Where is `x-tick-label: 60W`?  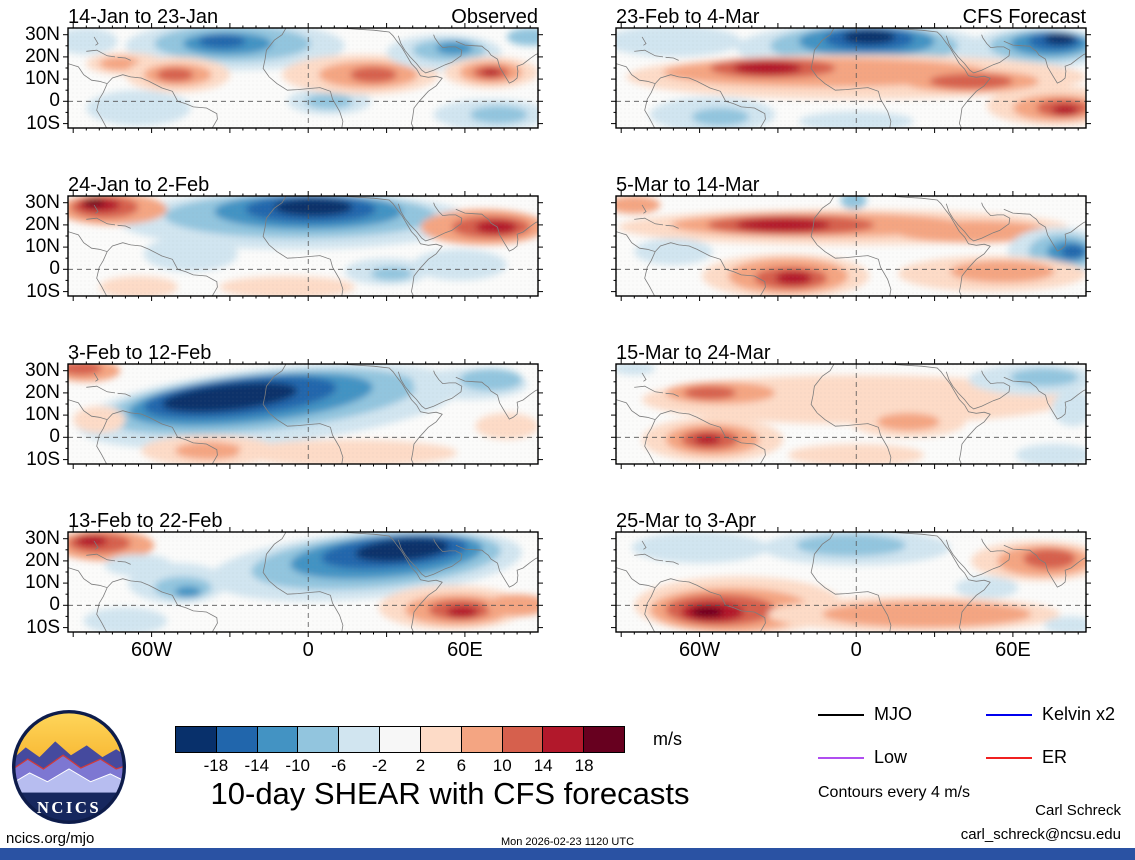
x-tick-label: 60W is located at coordinates (151, 650).